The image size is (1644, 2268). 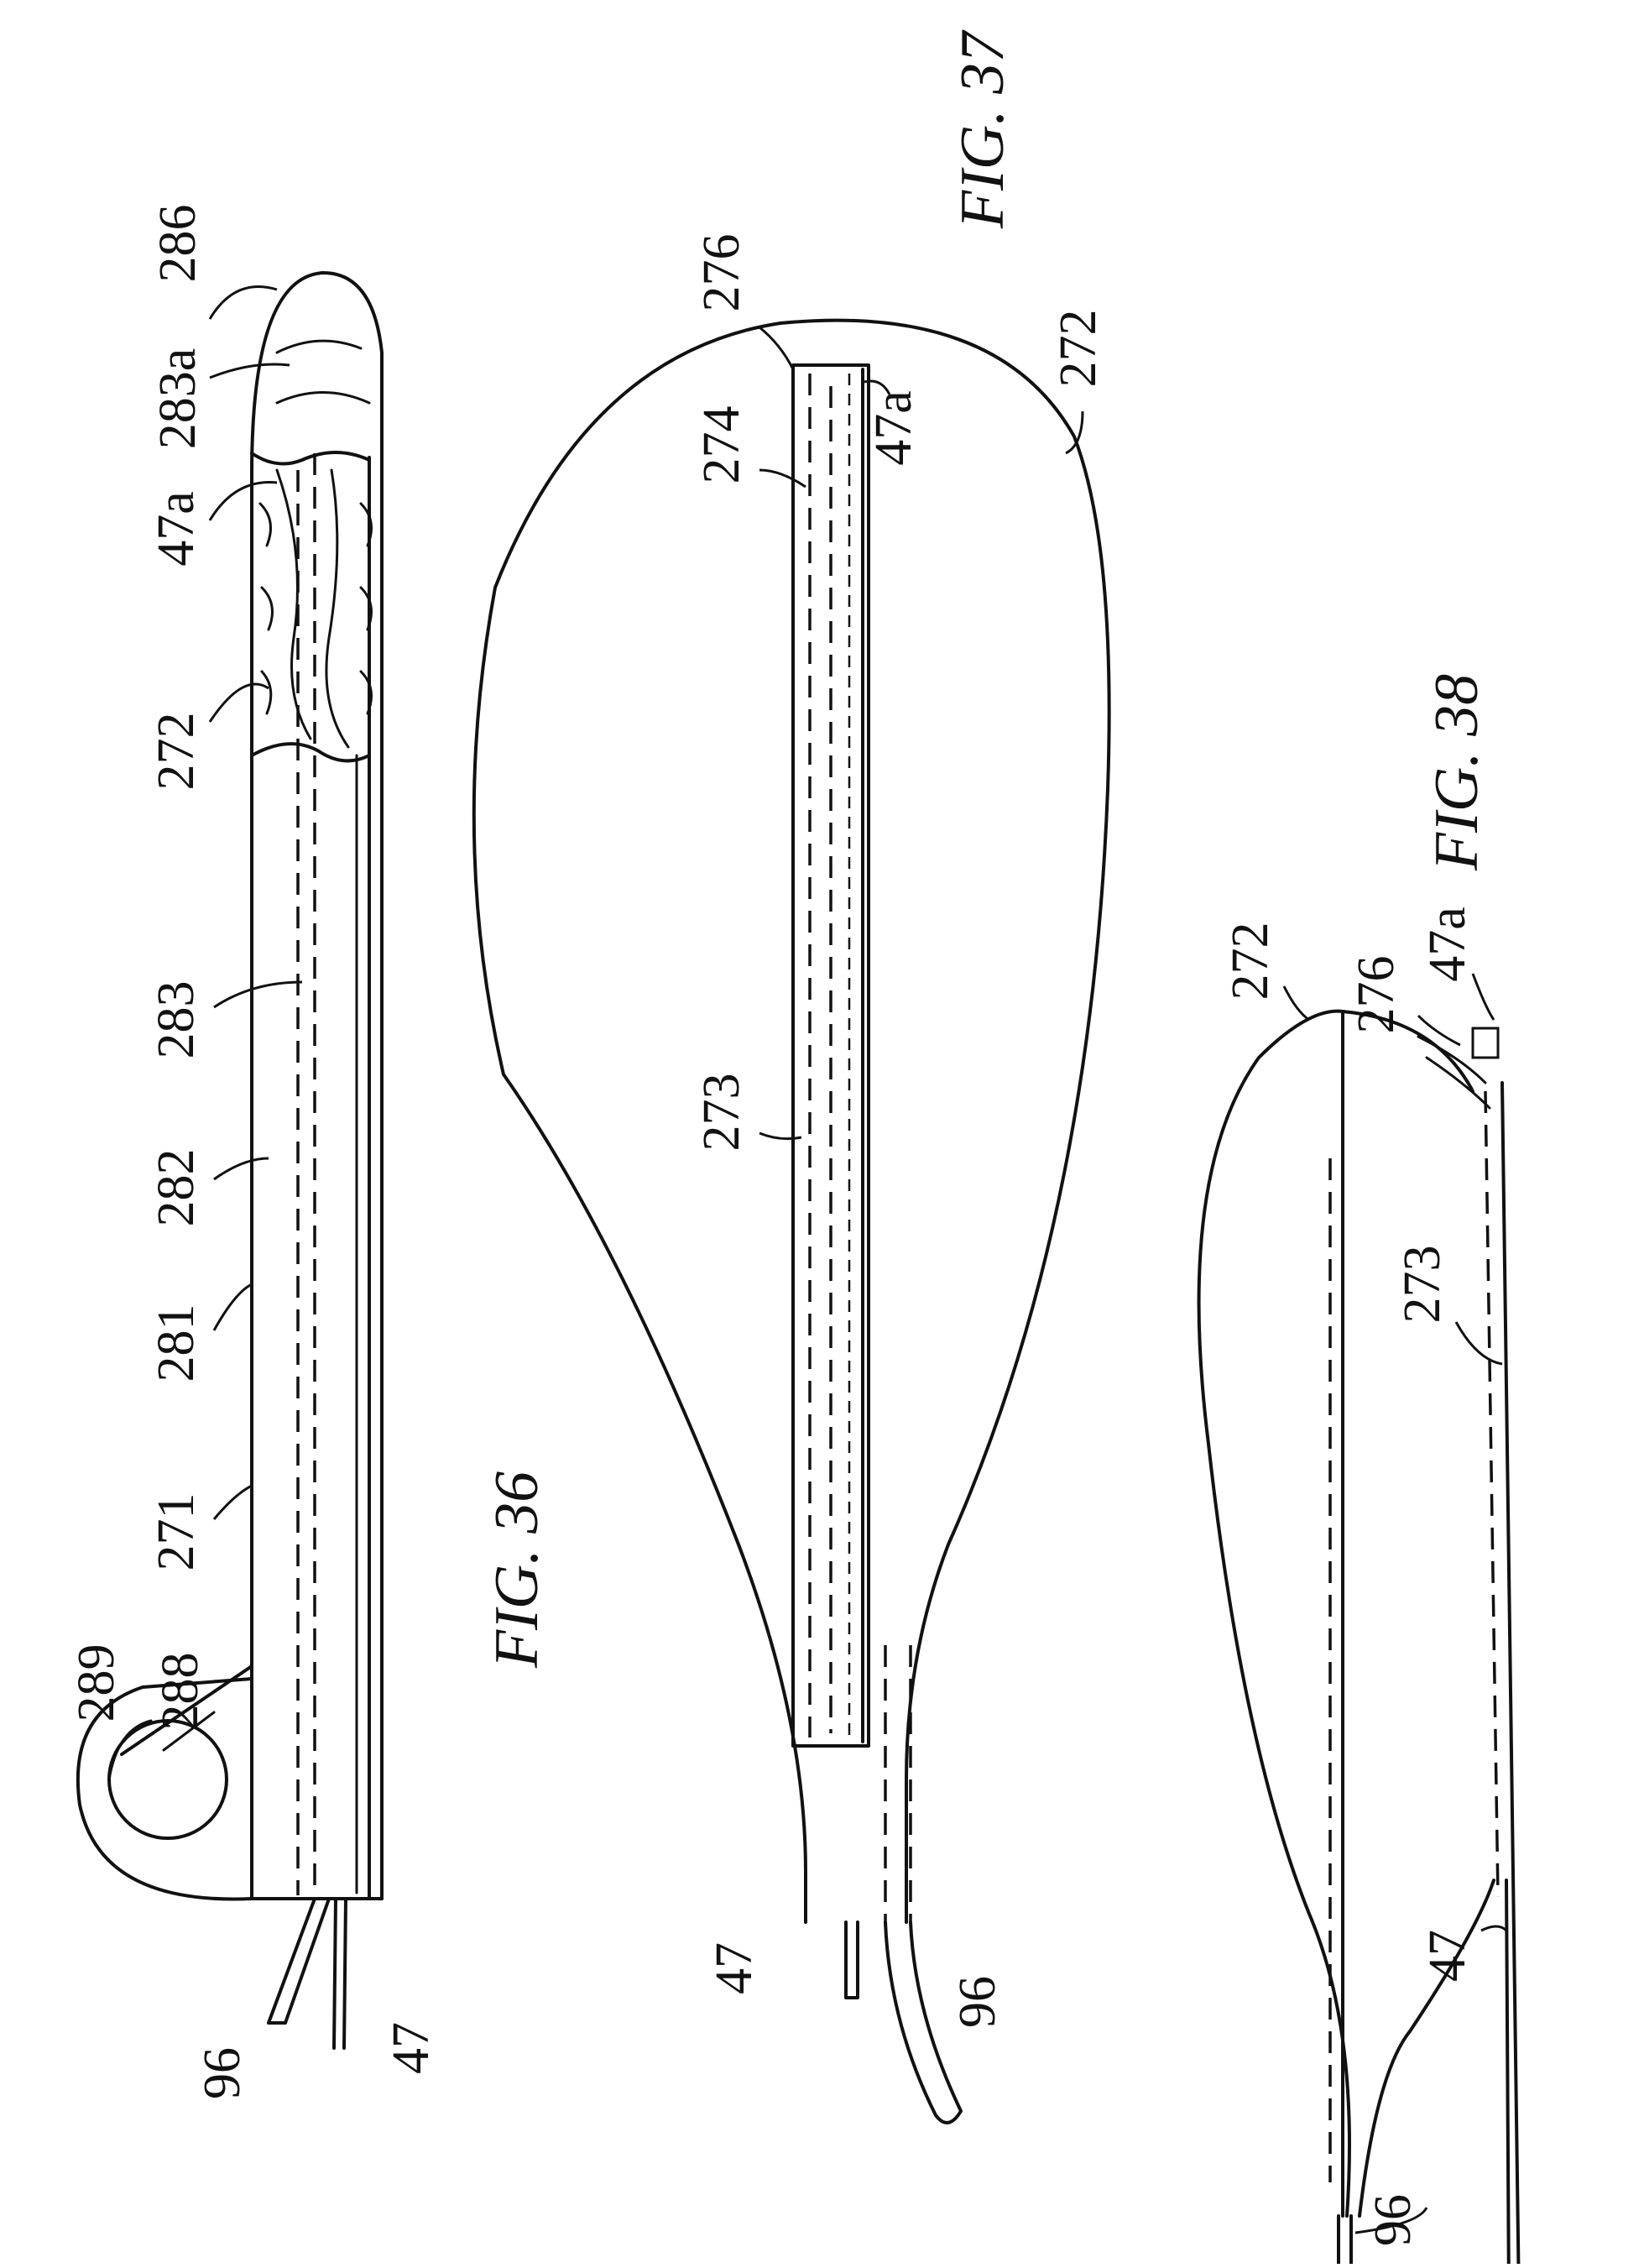 I want to click on fig36-folded-balloon, so click(x=313, y=608).